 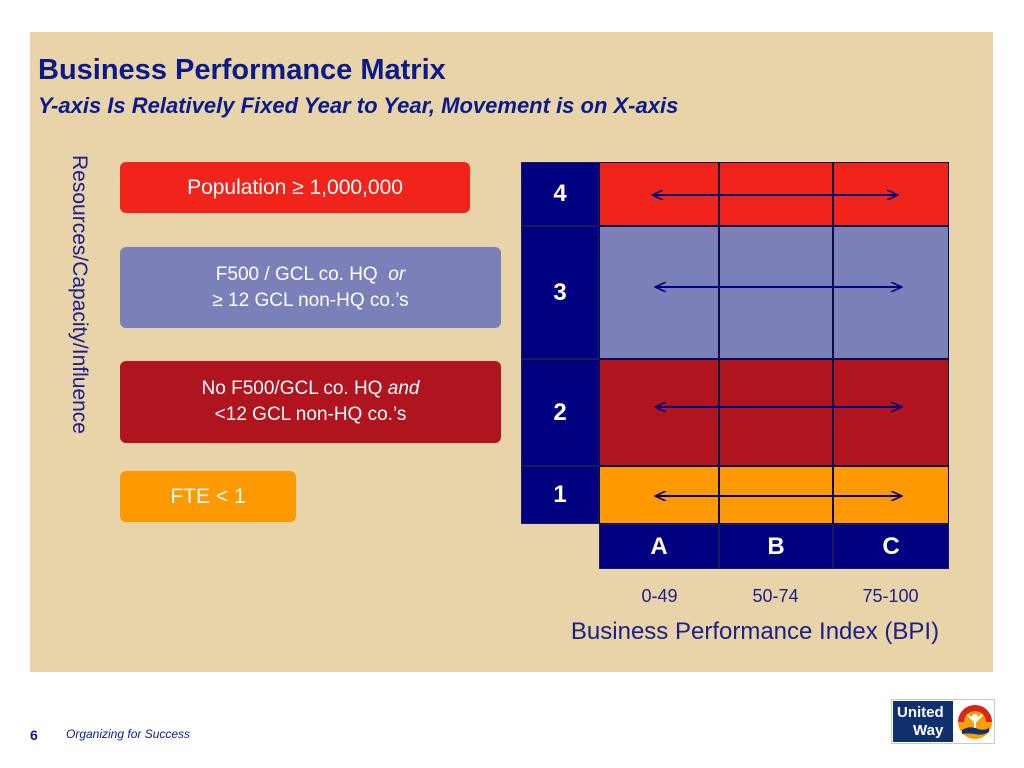 I want to click on page-number: 6, so click(x=34, y=735).